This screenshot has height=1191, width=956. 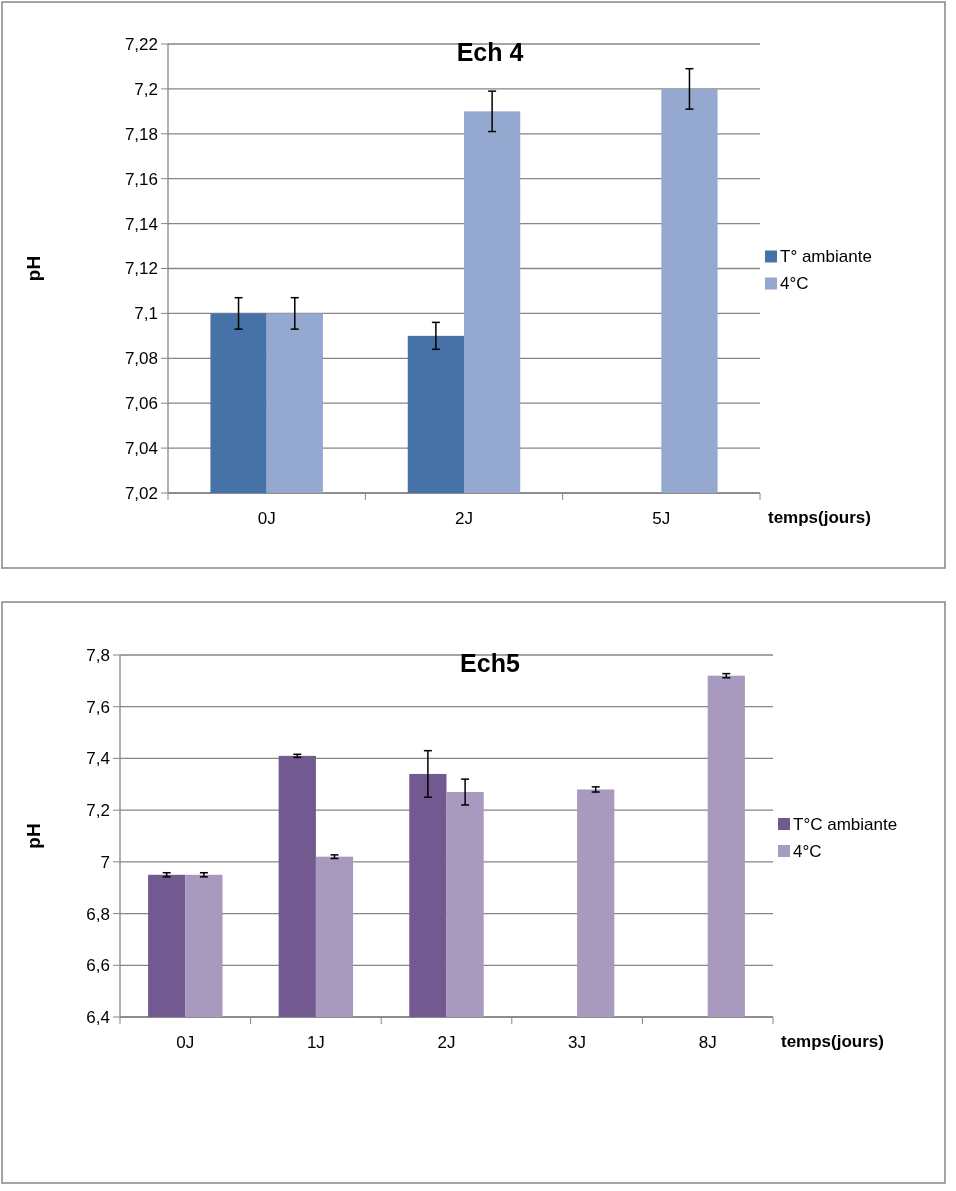 What do you see at coordinates (315, 1042) in the screenshot?
I see `x-tick-label: 1J` at bounding box center [315, 1042].